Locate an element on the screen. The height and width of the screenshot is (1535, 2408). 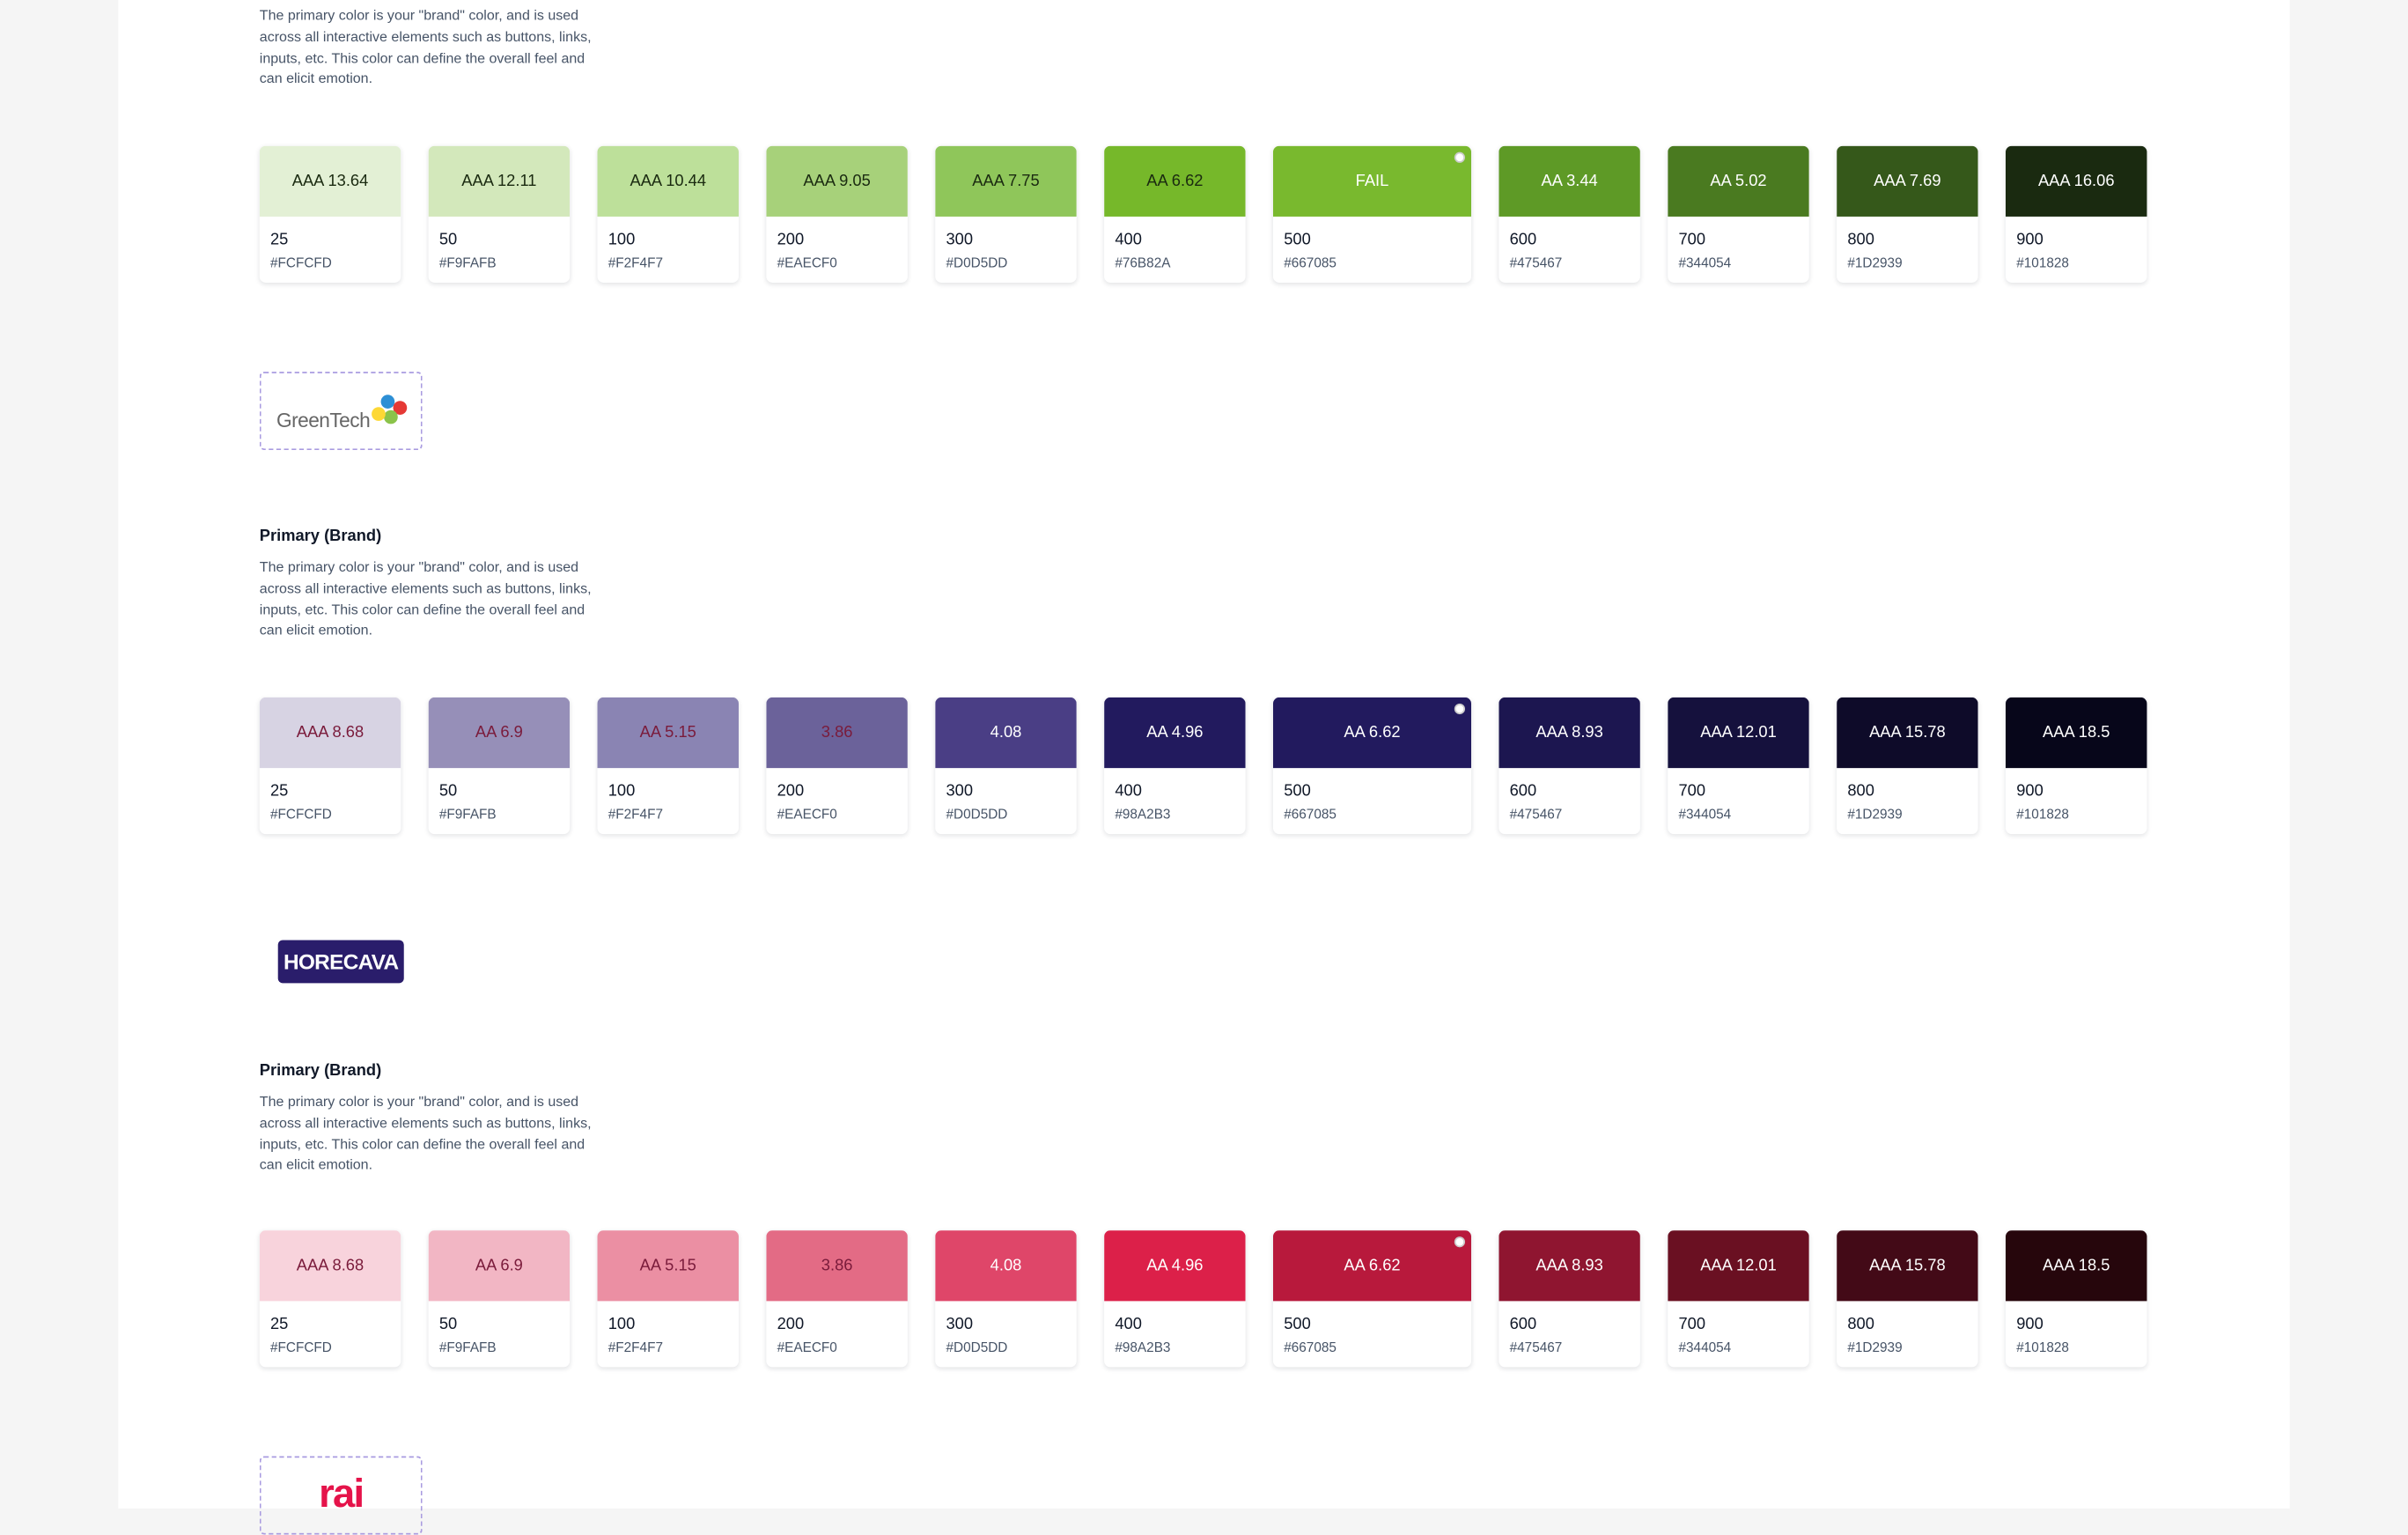
swatch-color: AAA 8.93 is located at coordinates (1569, 733).